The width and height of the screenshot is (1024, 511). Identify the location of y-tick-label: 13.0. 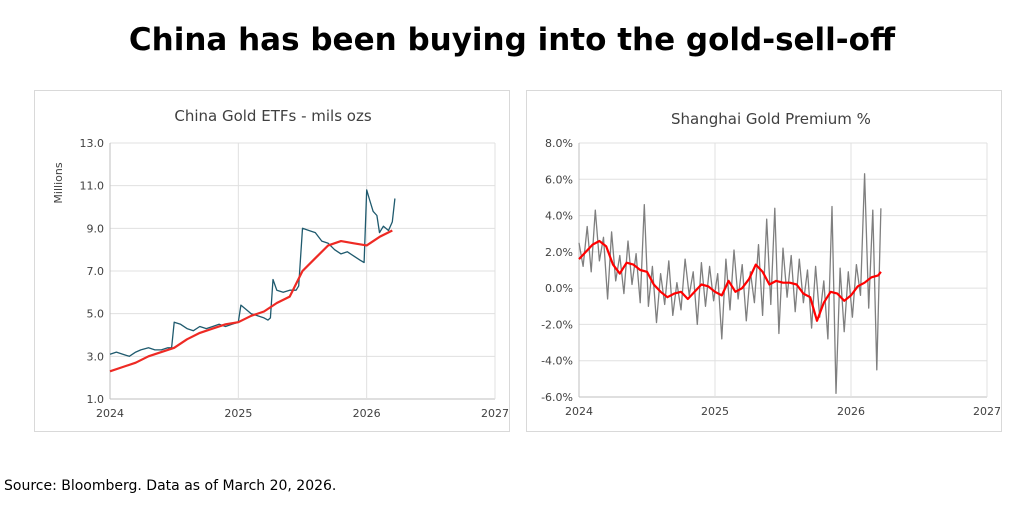
(92, 143).